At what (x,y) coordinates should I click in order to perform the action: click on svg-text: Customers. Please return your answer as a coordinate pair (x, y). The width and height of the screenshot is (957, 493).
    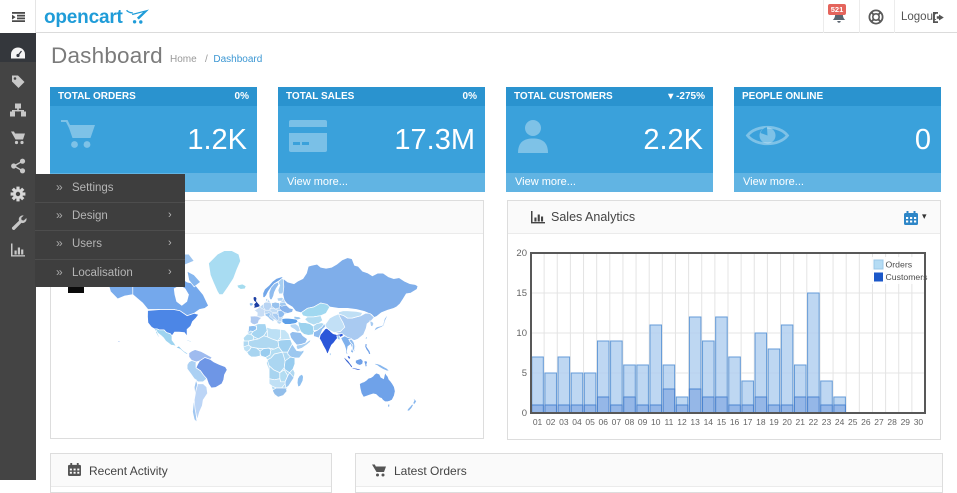
    Looking at the image, I should click on (907, 277).